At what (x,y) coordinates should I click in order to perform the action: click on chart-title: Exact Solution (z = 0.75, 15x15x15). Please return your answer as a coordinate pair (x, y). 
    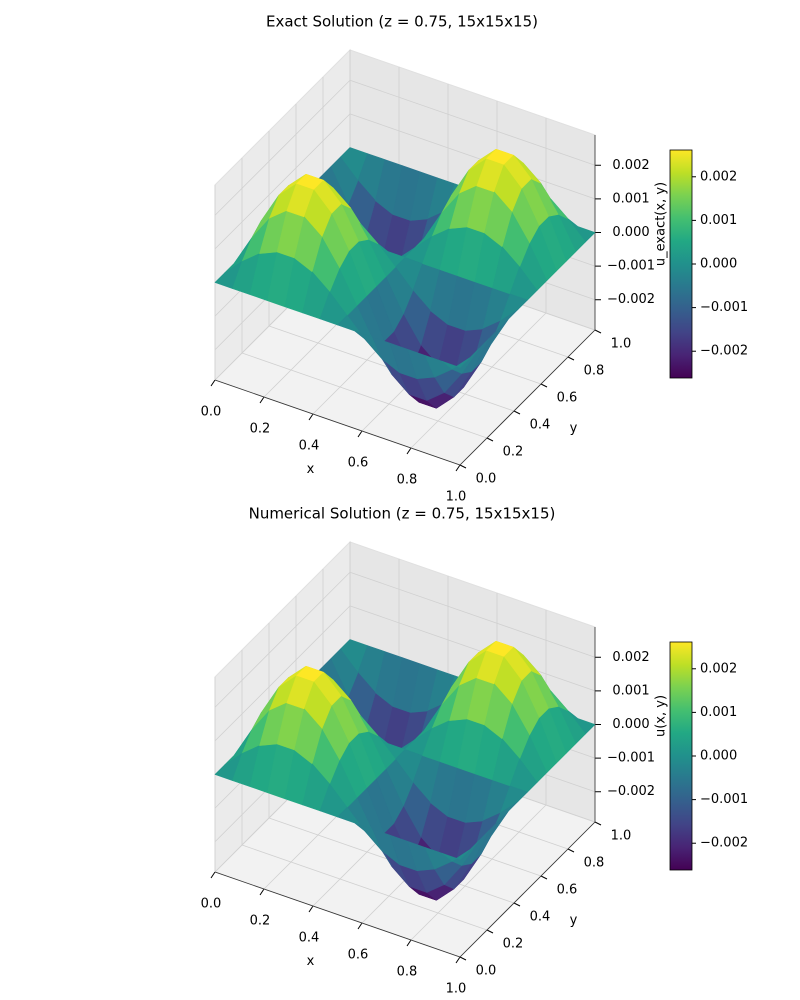
    Looking at the image, I should click on (402, 22).